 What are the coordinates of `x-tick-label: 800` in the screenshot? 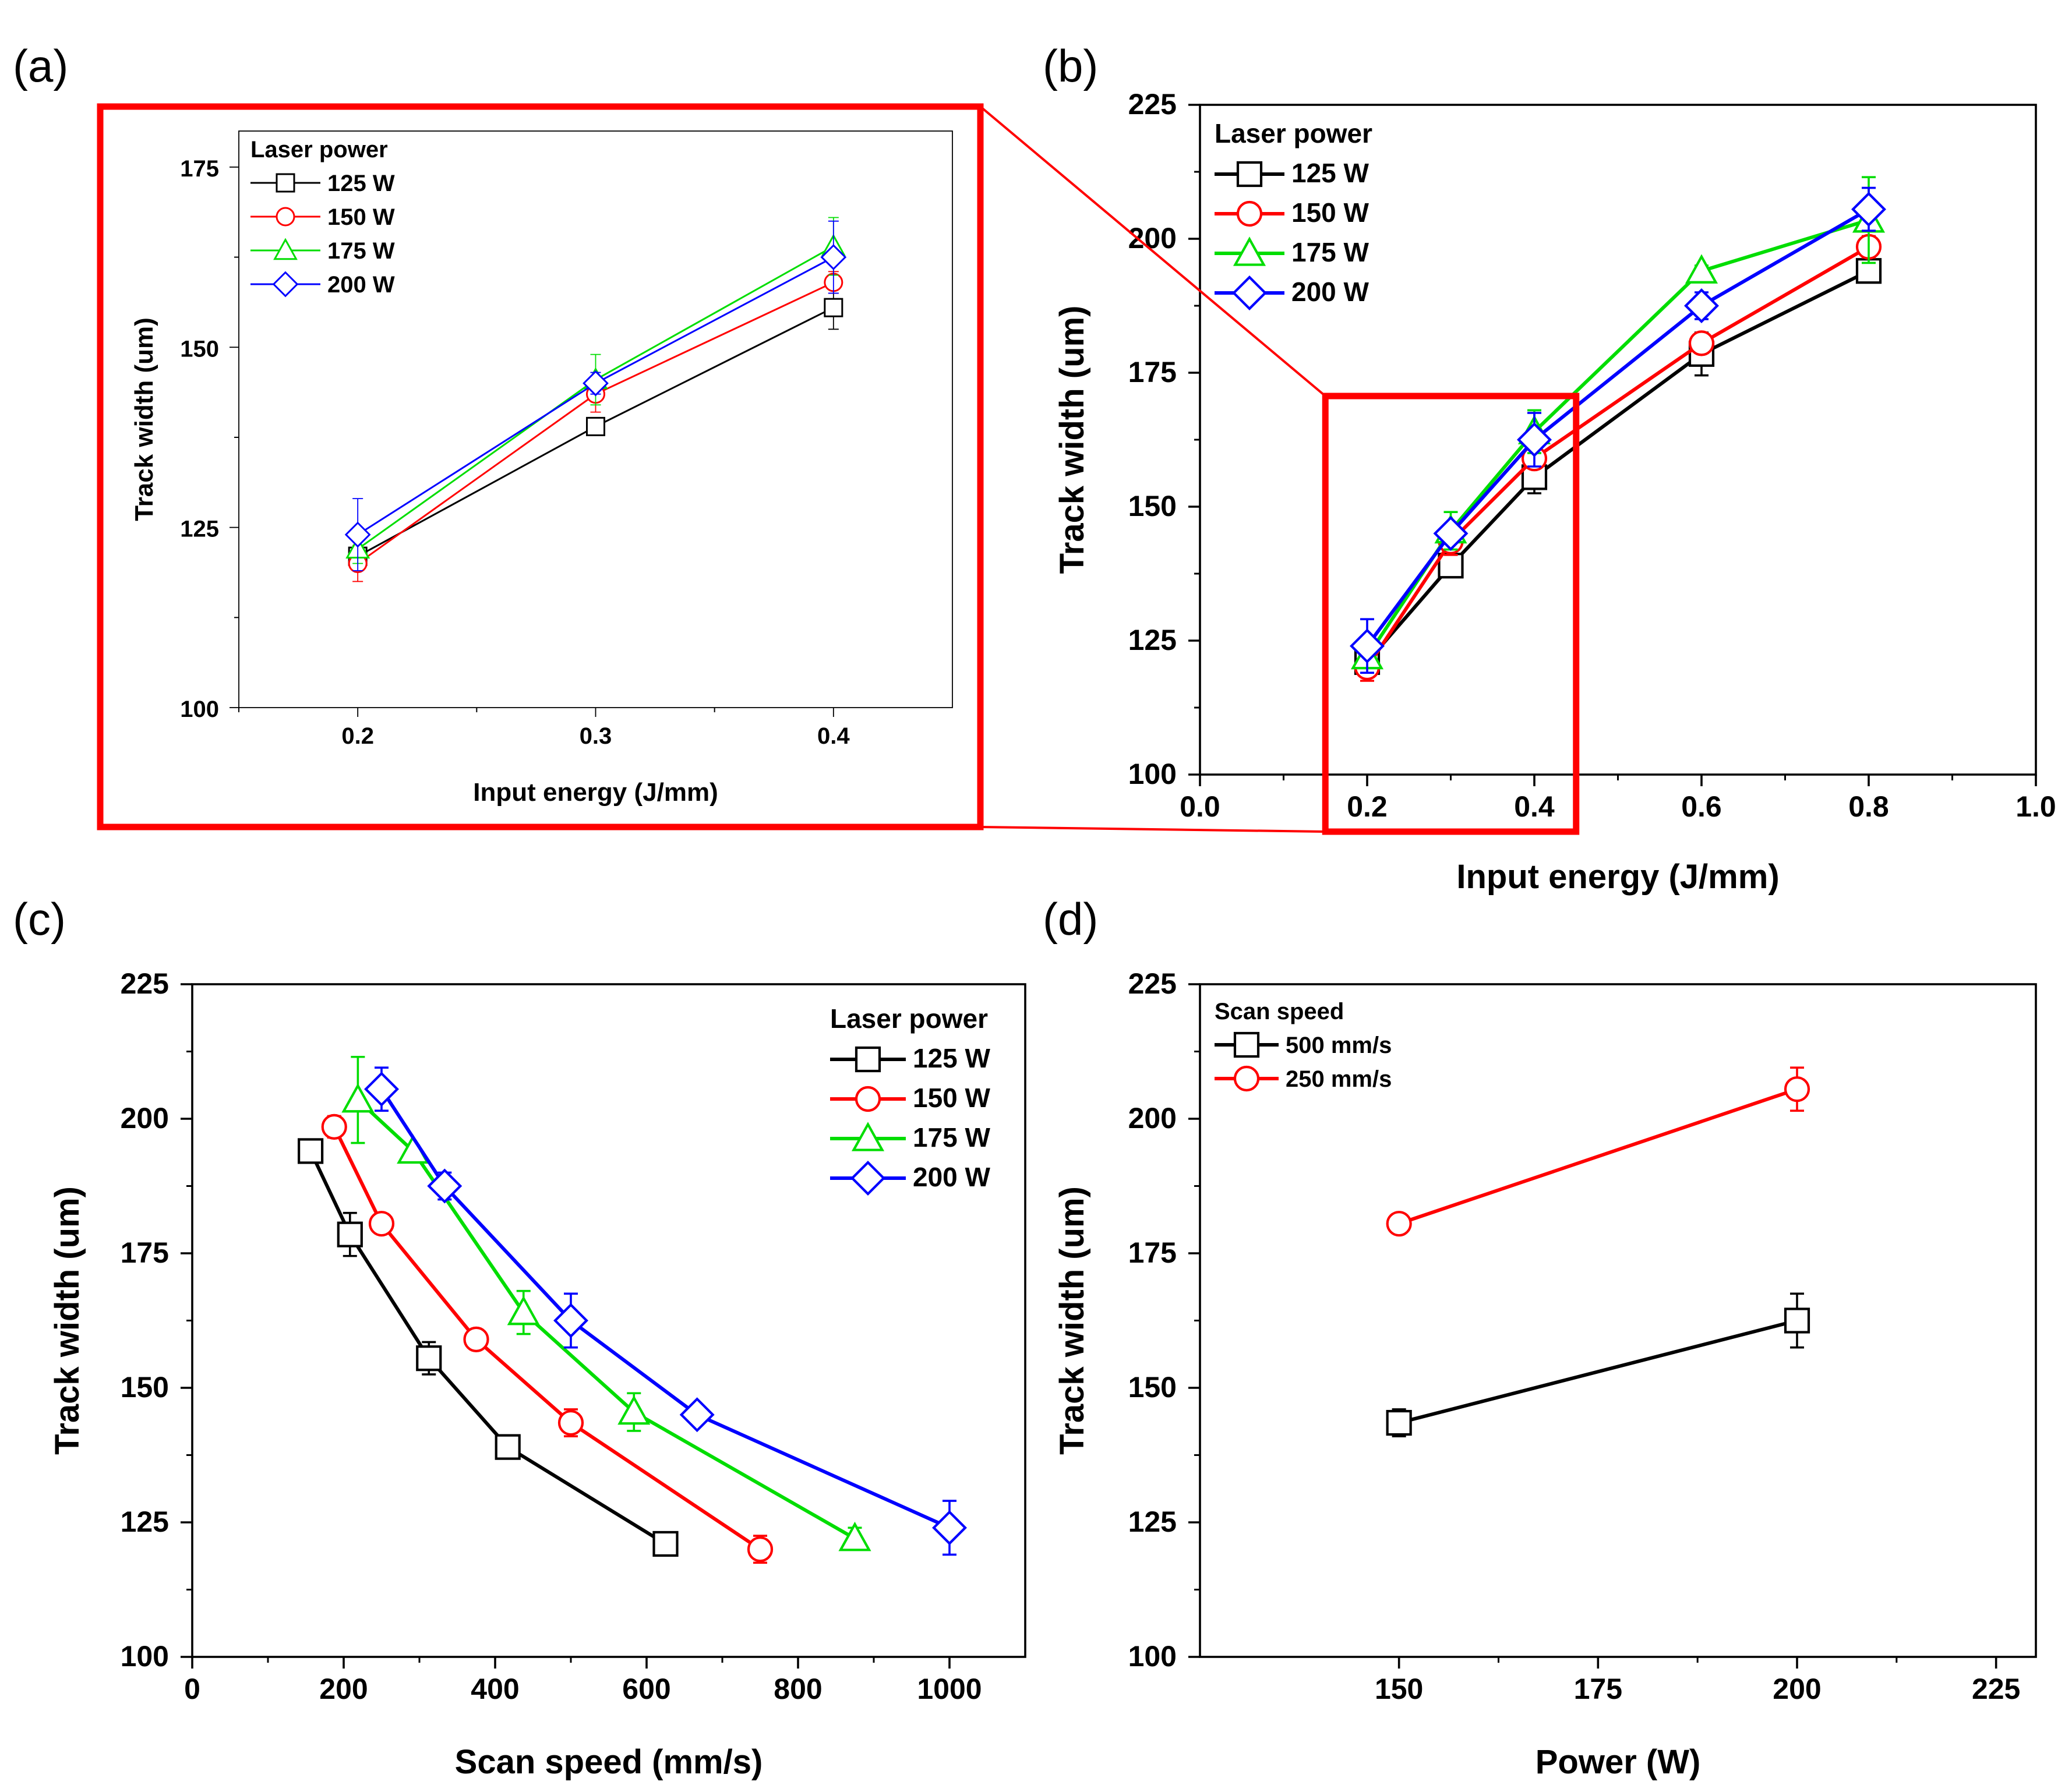 It's located at (798, 1689).